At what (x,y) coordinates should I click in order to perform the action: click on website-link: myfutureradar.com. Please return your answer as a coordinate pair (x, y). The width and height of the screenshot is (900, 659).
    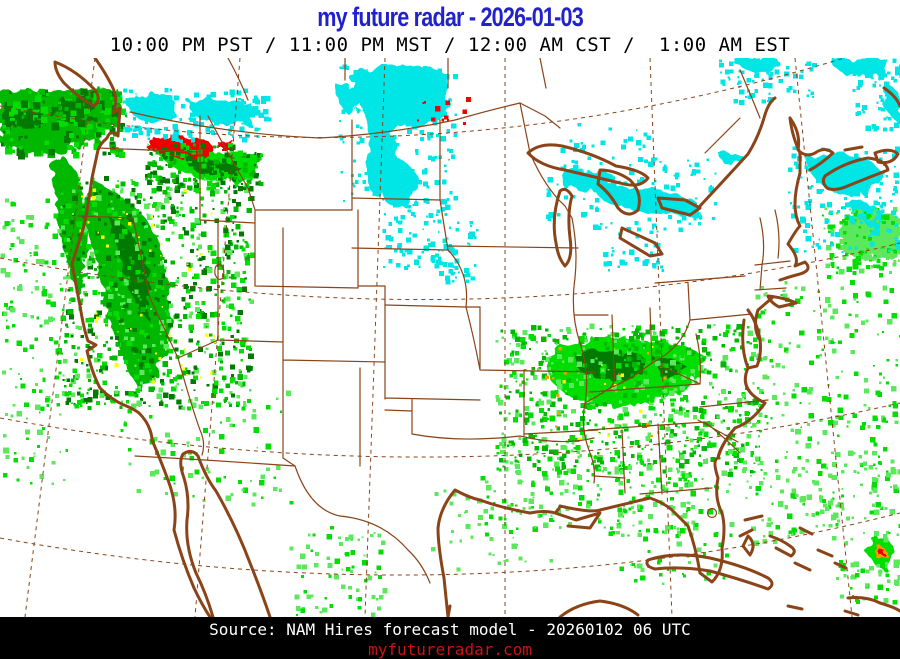
    Looking at the image, I should click on (450, 649).